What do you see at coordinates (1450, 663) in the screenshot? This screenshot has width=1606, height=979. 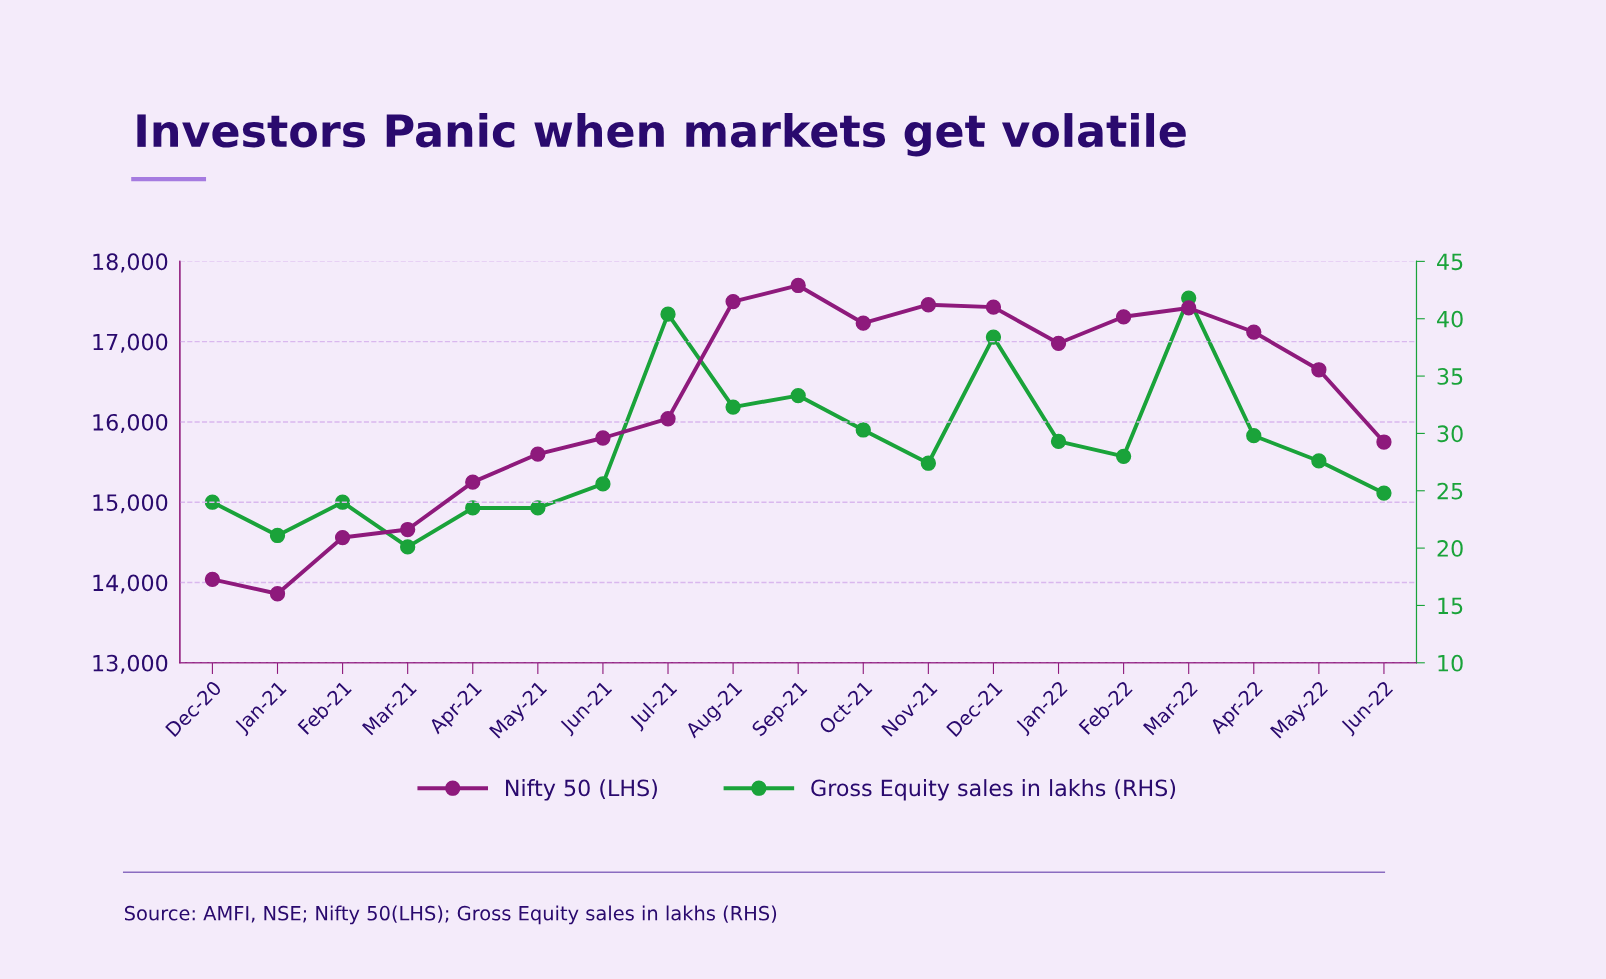 I see `y2-tick-label: 10` at bounding box center [1450, 663].